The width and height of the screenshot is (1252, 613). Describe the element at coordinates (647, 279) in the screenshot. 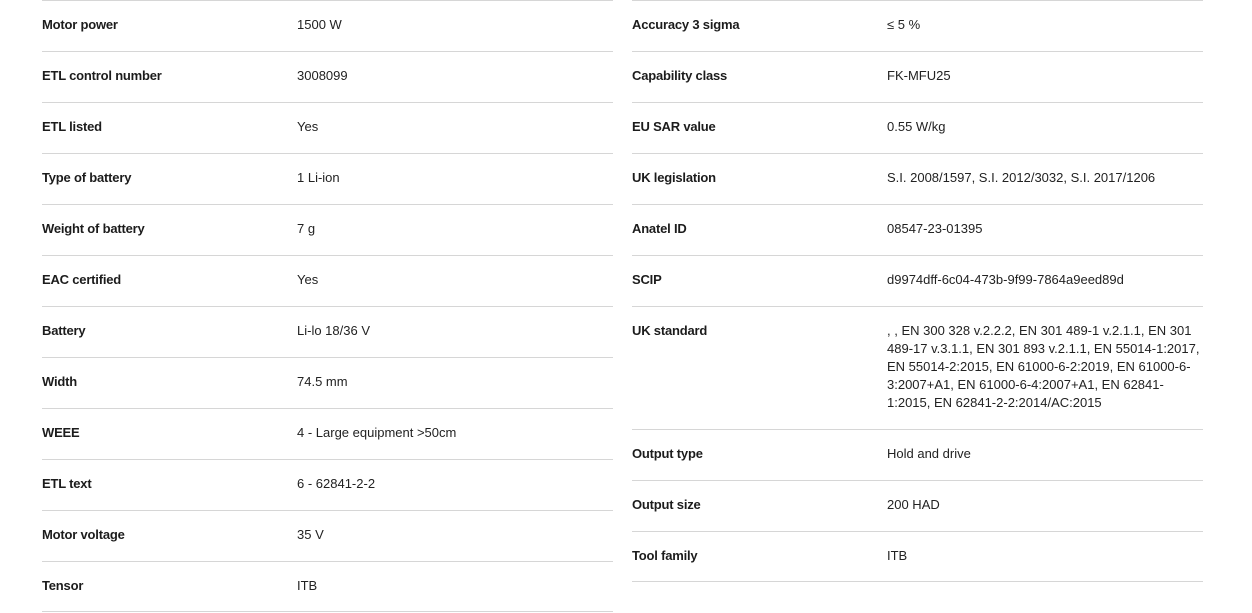

I see `spec-label: SCIP` at that location.